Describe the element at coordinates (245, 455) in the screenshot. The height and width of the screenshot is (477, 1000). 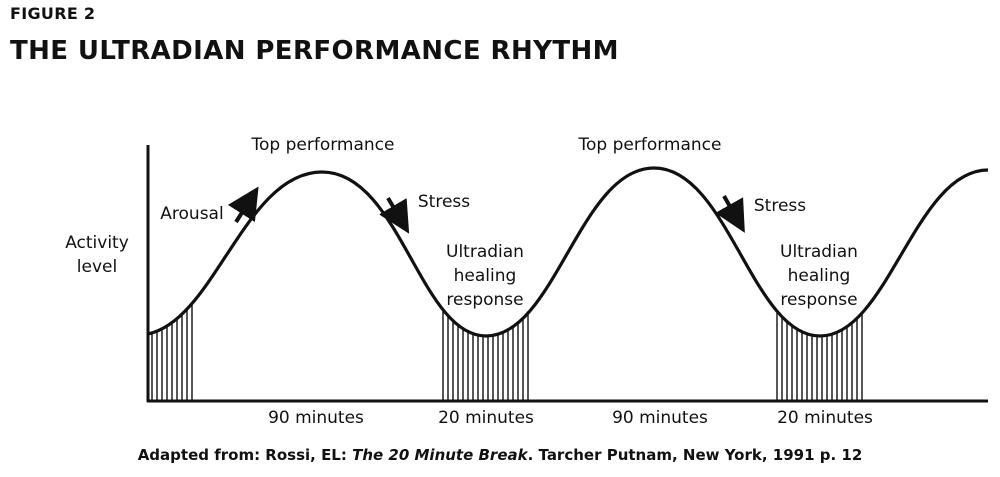
I see `caption-prefix: Adapted from: Rossi, EL:` at that location.